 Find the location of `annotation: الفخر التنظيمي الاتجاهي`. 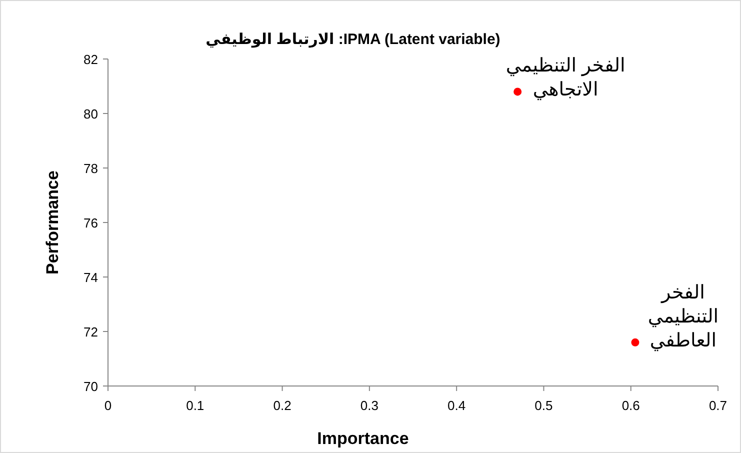

annotation: الفخر التنظيمي الاتجاهي is located at coordinates (566, 78).